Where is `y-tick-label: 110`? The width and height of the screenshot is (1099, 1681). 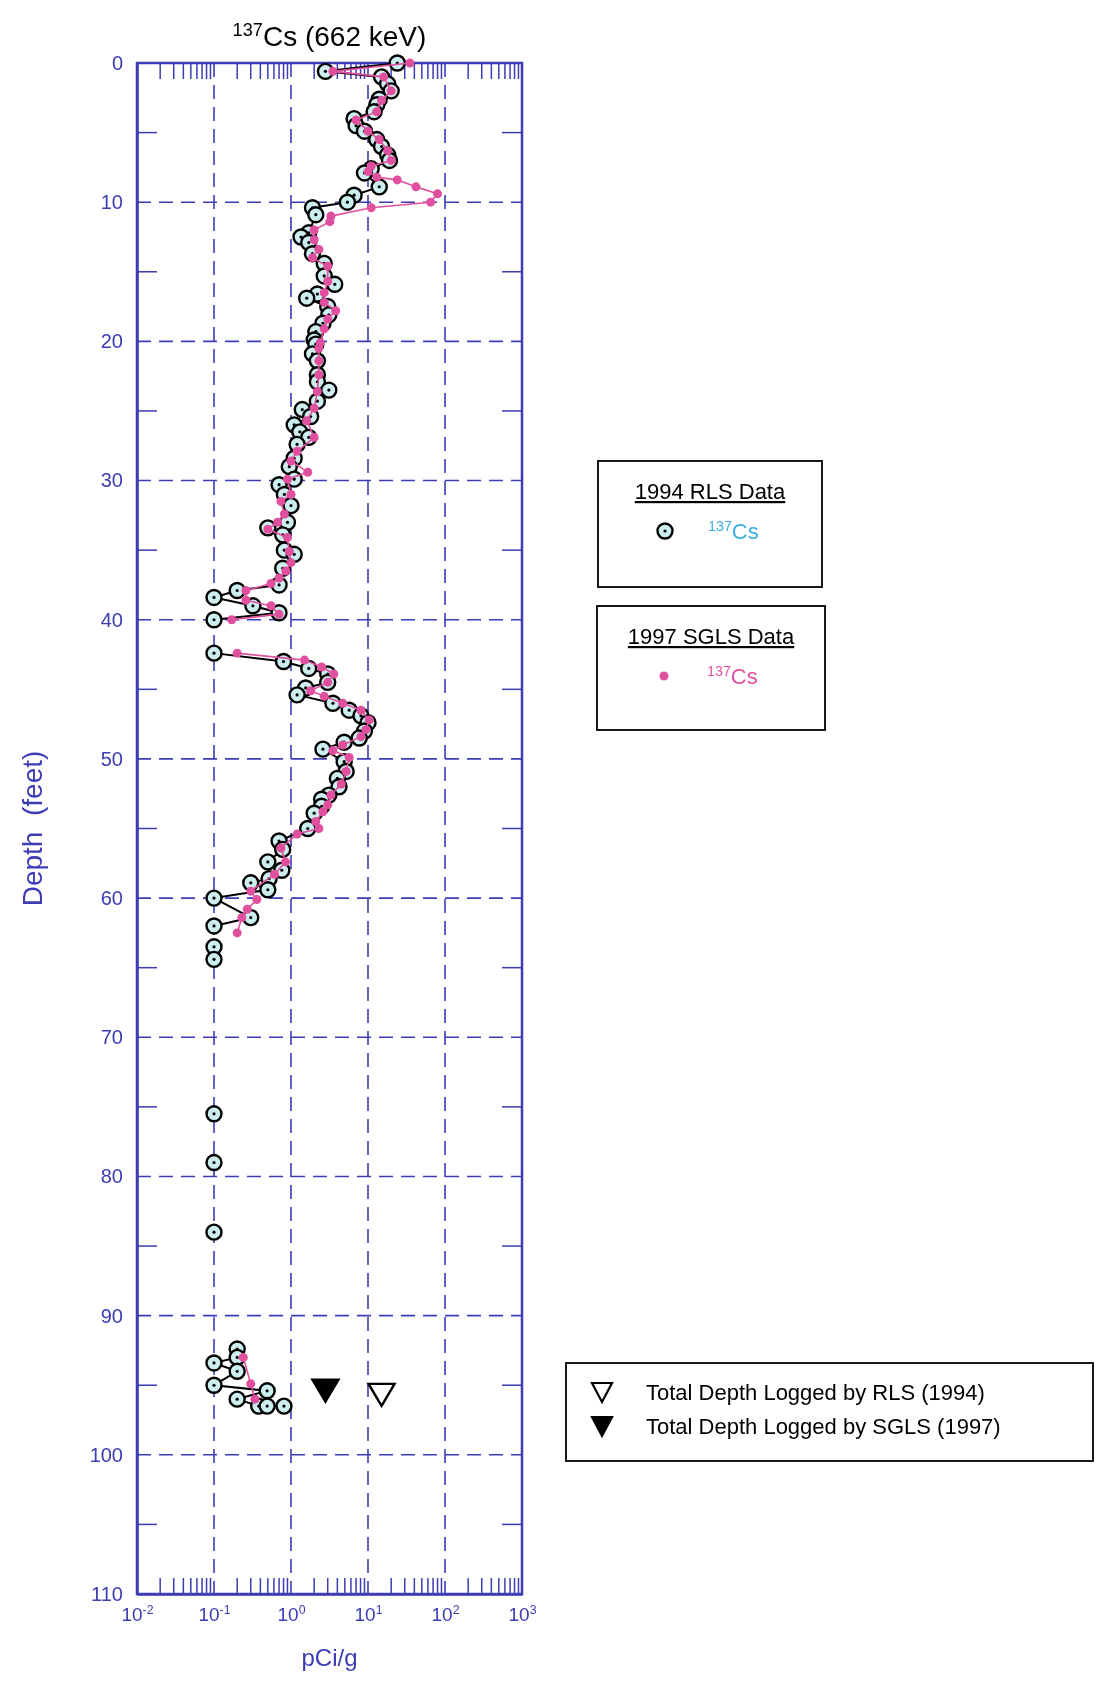
y-tick-label: 110 is located at coordinates (107, 1593).